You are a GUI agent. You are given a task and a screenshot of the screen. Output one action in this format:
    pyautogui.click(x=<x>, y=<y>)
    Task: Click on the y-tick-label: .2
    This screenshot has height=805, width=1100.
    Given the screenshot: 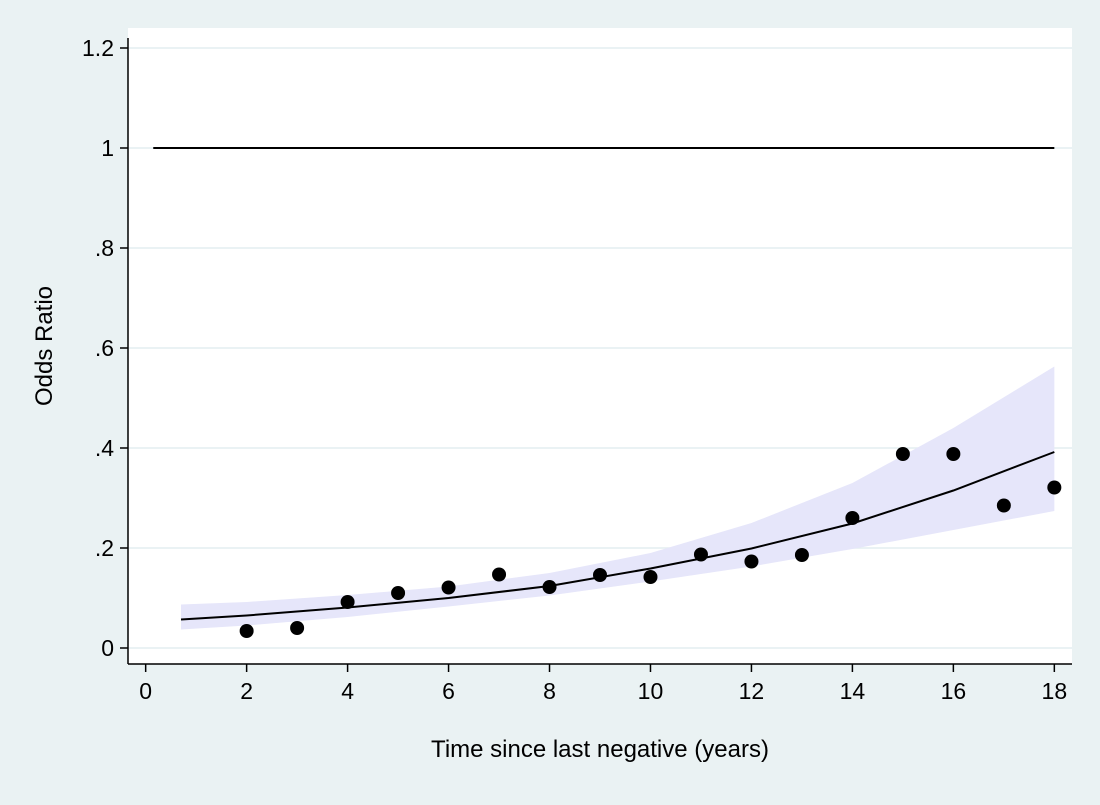 What is the action you would take?
    pyautogui.click(x=104, y=548)
    